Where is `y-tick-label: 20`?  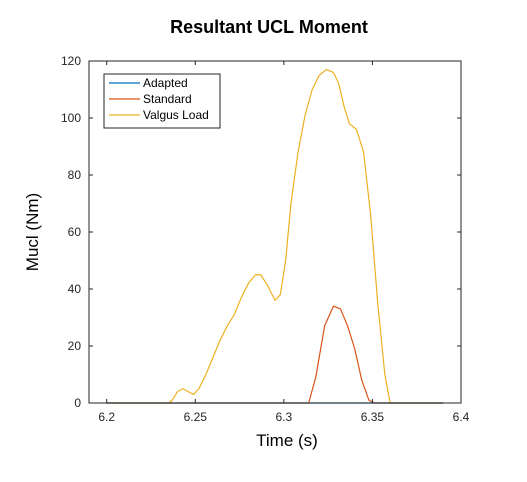
y-tick-label: 20 is located at coordinates (75, 346).